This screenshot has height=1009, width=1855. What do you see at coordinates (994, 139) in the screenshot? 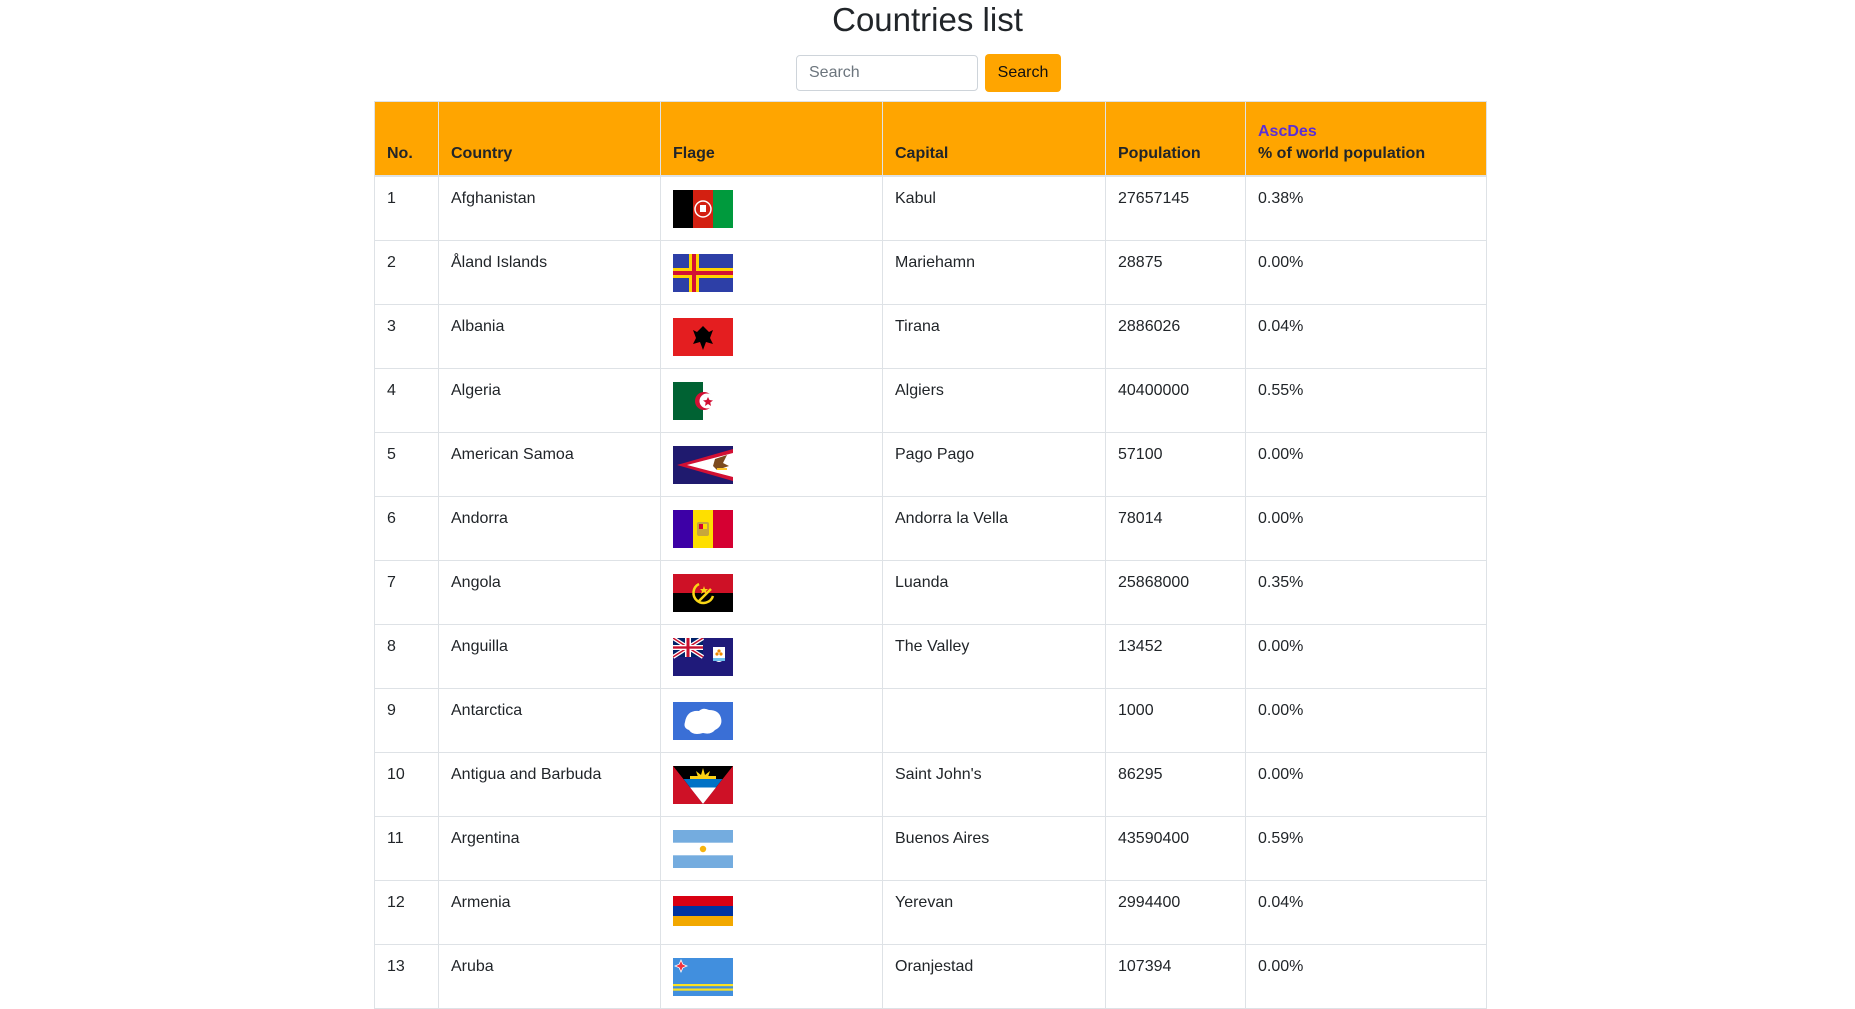
I see `header-capital: Capital` at bounding box center [994, 139].